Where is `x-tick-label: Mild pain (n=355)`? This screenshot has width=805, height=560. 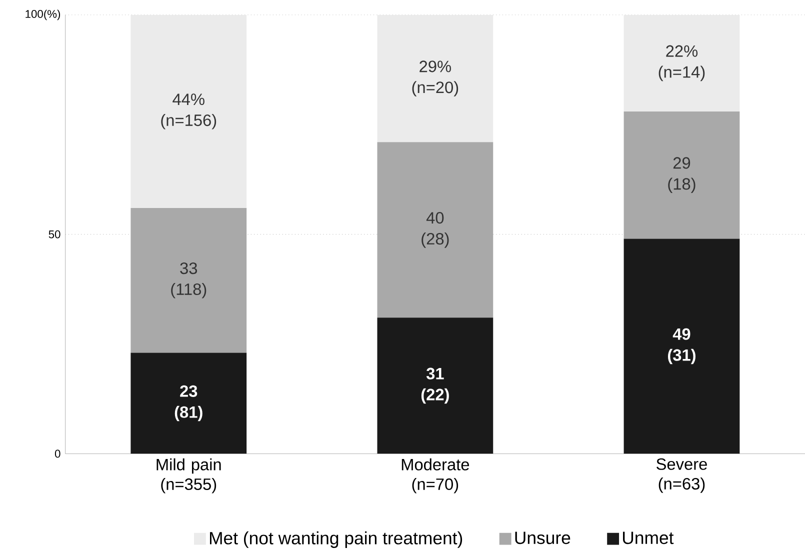
x-tick-label: Mild pain (n=355) is located at coordinates (188, 476).